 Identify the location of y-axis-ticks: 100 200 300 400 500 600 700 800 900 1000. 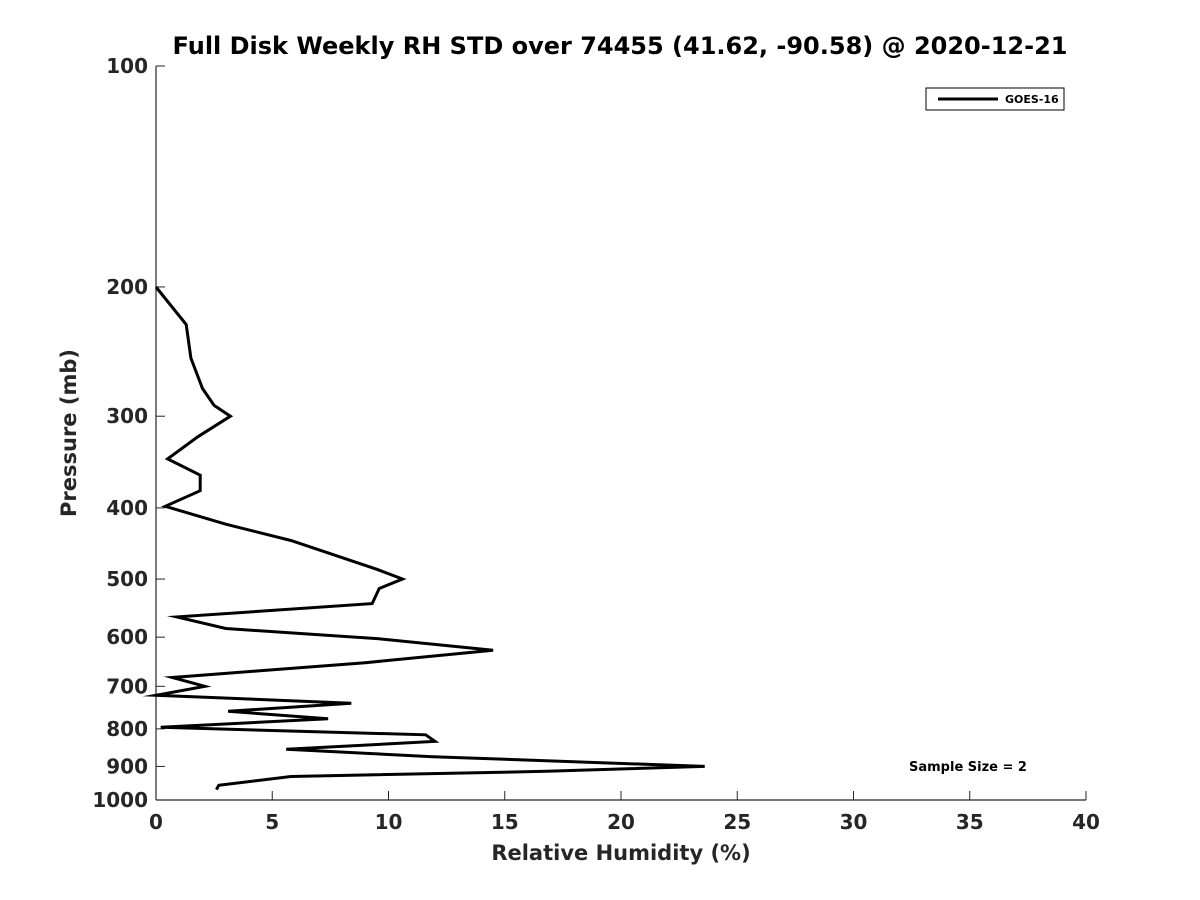
(128, 433).